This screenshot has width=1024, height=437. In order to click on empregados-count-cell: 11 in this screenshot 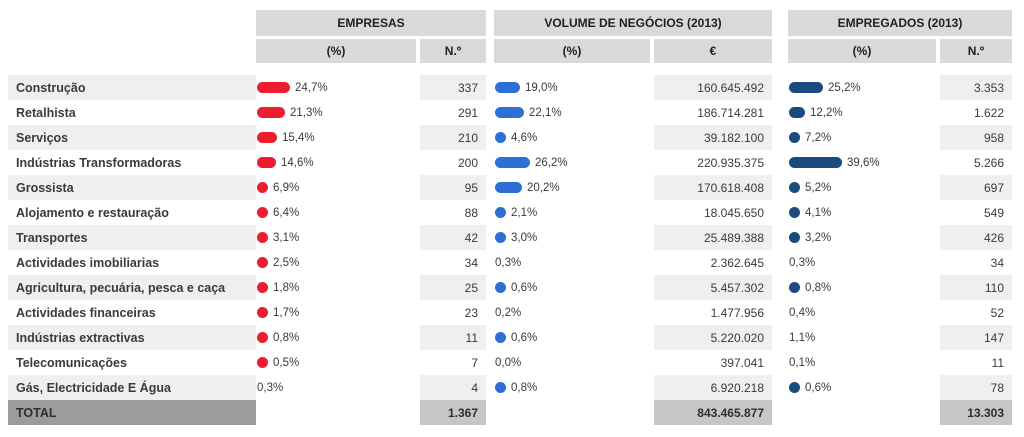, I will do `click(997, 362)`.